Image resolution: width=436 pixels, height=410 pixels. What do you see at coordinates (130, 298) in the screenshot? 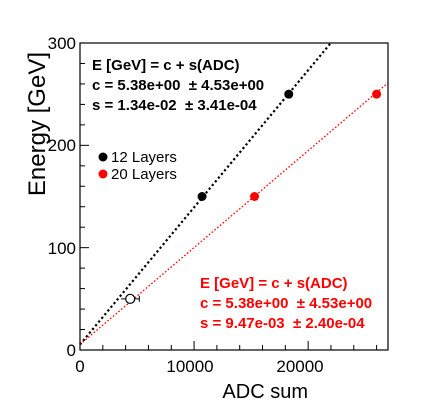
I see `open-data-point-12-layers` at bounding box center [130, 298].